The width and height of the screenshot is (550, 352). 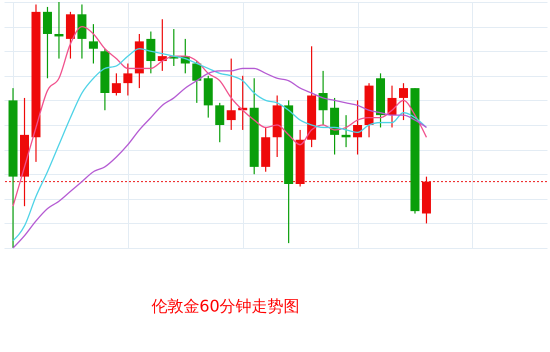 What do you see at coordinates (225, 306) in the screenshot?
I see `text: 伦敦金60分钟走势图` at bounding box center [225, 306].